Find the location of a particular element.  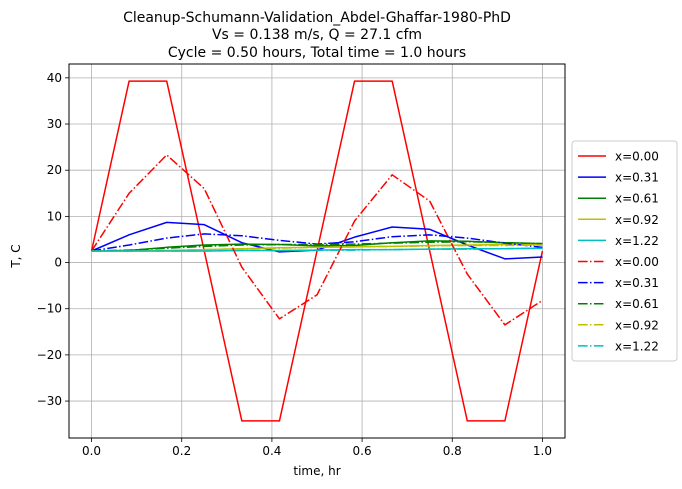

legend-box is located at coordinates (624, 251).